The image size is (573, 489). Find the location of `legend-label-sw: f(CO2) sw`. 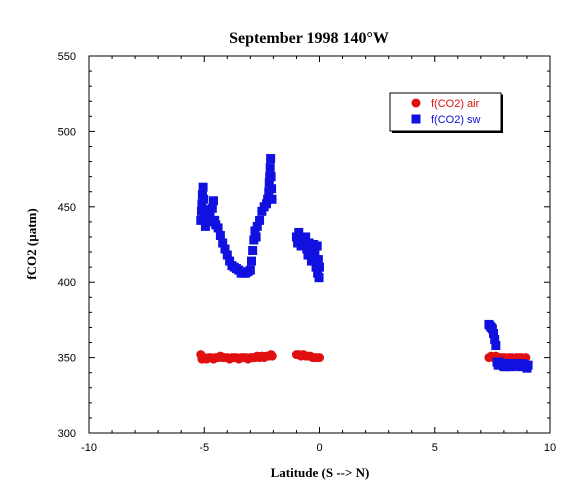

legend-label-sw: f(CO2) sw is located at coordinates (456, 120).